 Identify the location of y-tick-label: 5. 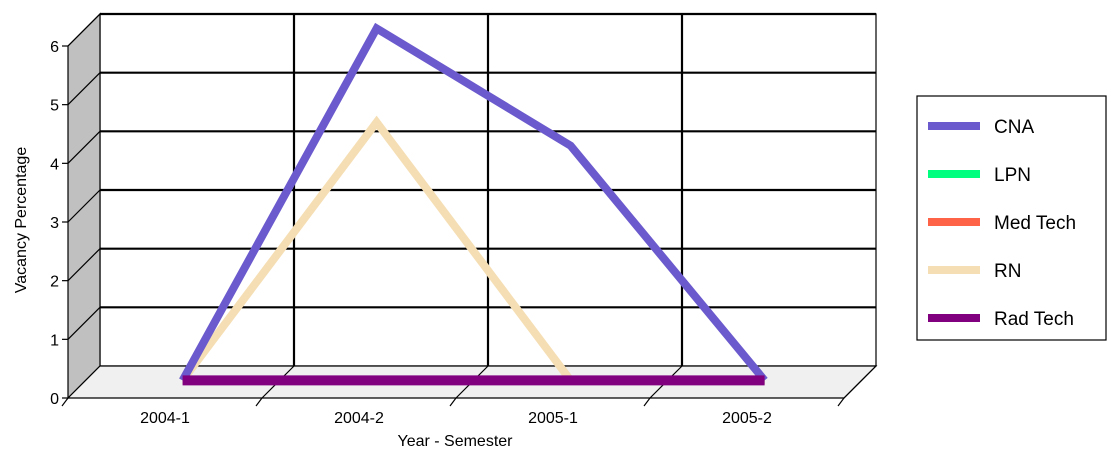
(54, 106).